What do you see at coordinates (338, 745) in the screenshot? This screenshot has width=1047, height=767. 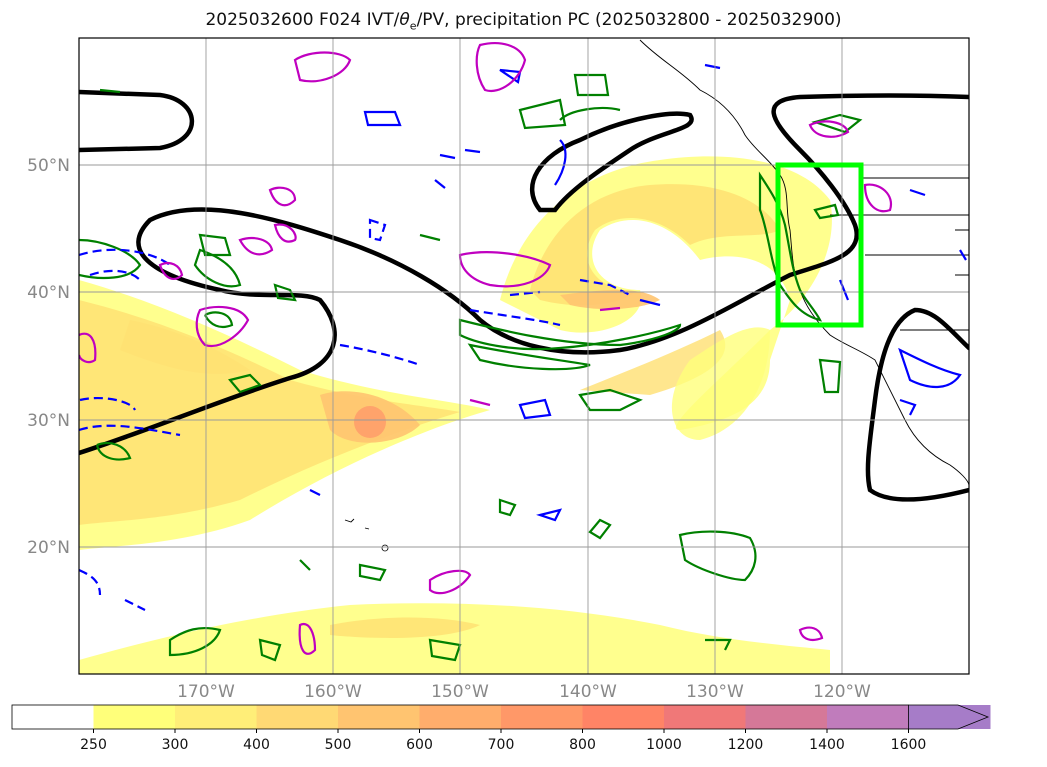 I see `colorbar-label: 500` at bounding box center [338, 745].